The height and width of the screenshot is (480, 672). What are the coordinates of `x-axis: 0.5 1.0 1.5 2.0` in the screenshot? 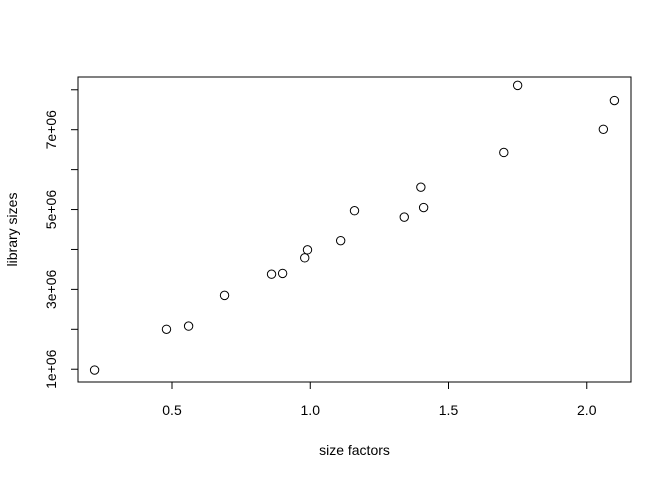 It's located at (379, 400).